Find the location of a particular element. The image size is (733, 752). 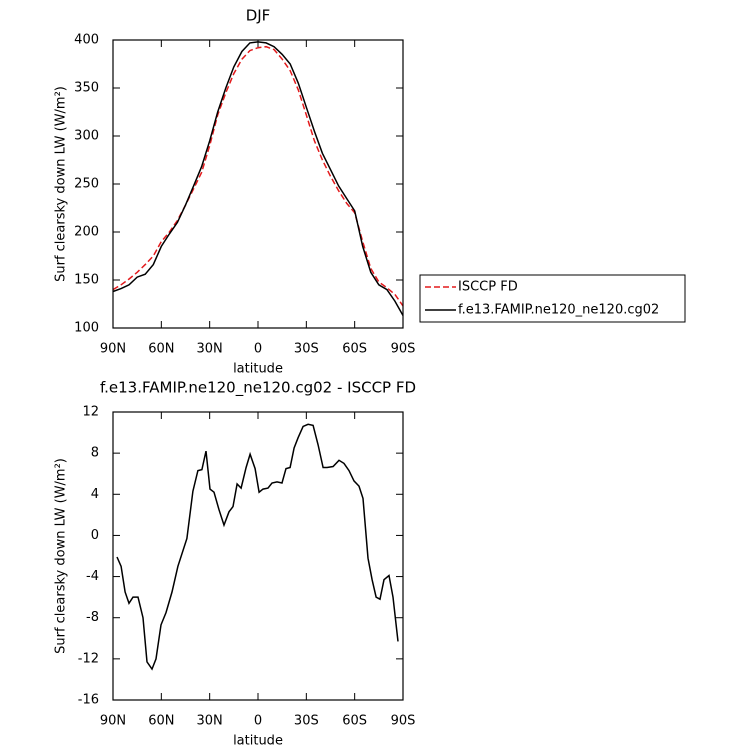

chart-title: DJF is located at coordinates (258, 16).